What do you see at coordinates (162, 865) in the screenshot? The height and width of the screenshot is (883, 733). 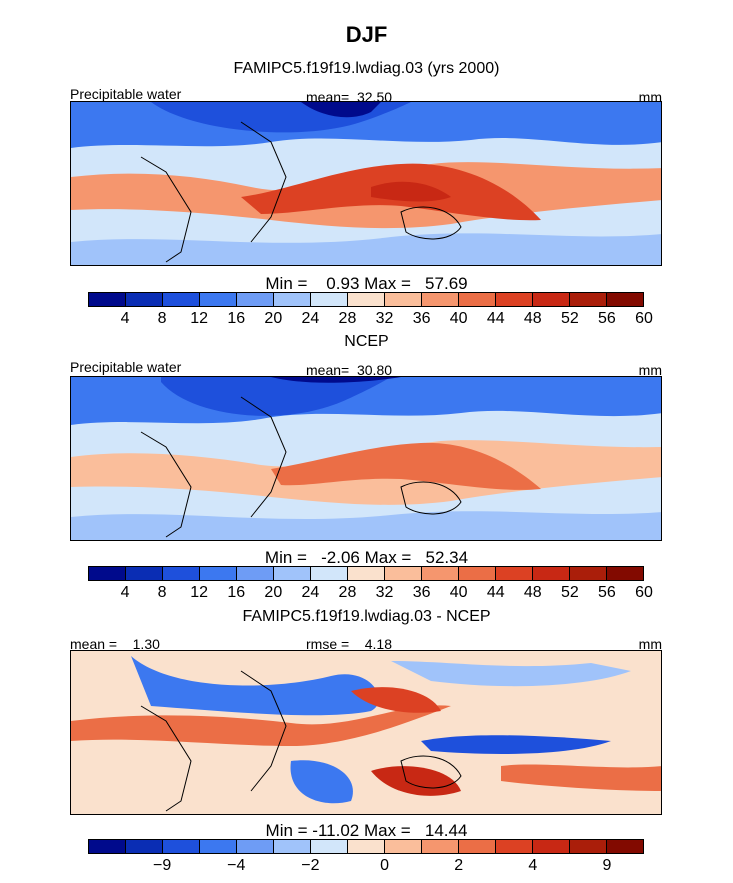 I see `colorbar-tick-label: −9` at bounding box center [162, 865].